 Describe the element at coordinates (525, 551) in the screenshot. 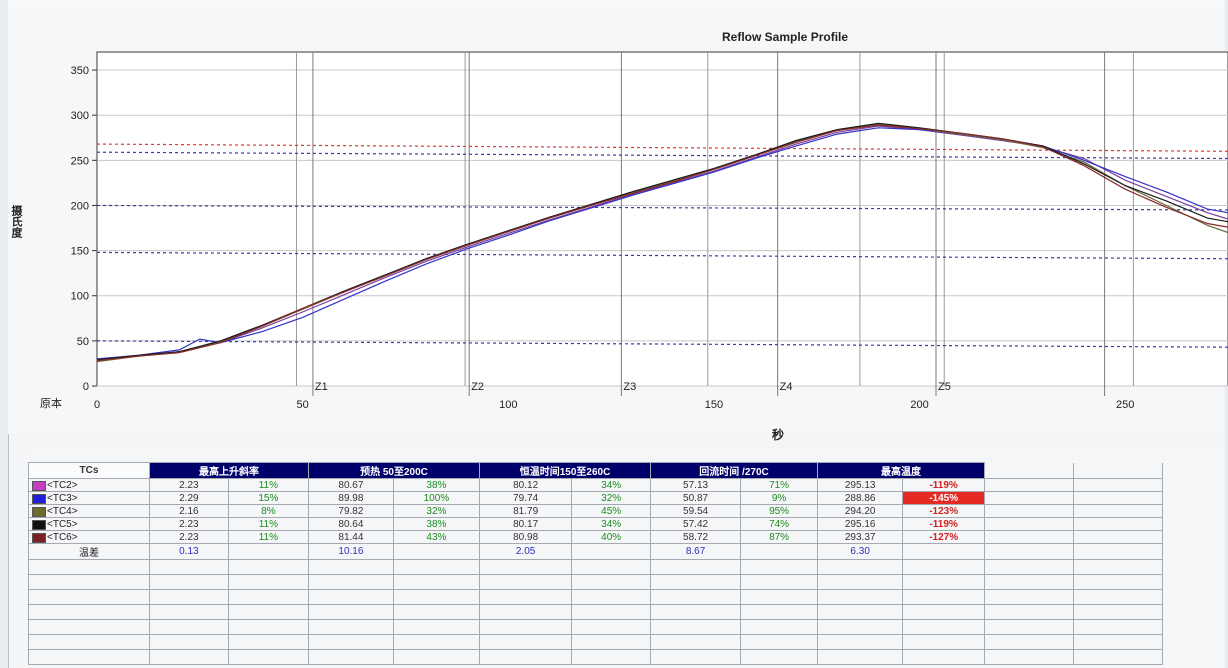

I see `delta-soak: 2.05` at that location.